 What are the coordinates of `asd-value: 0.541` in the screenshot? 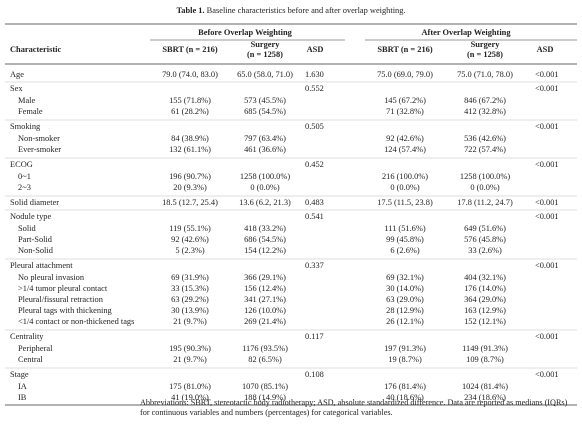 It's located at (314, 216).